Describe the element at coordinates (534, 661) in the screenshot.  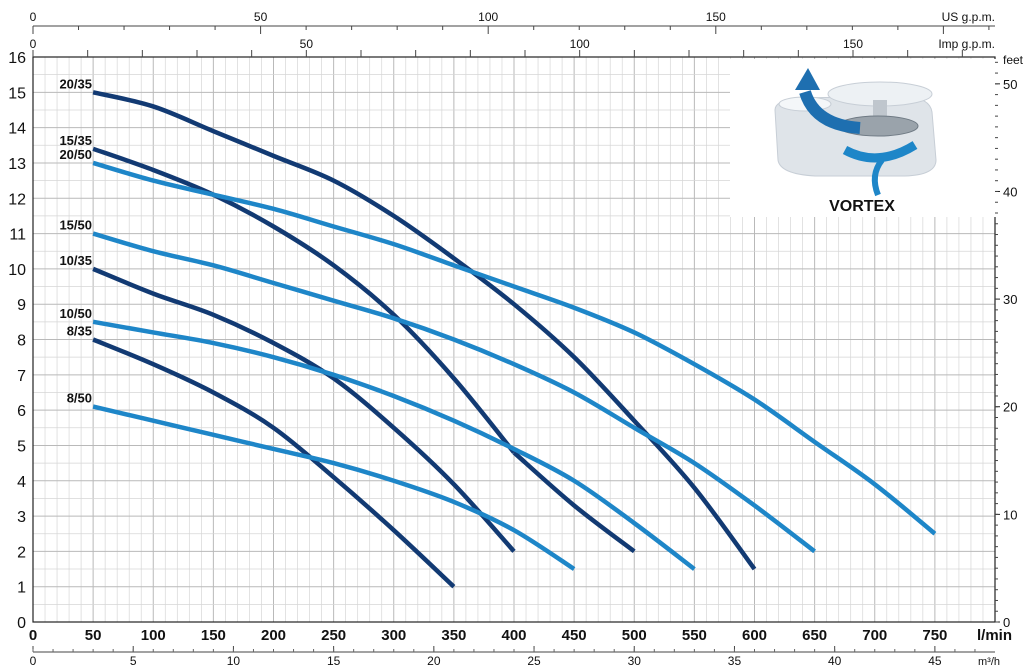
I see `m3h-tick-label: 25` at that location.